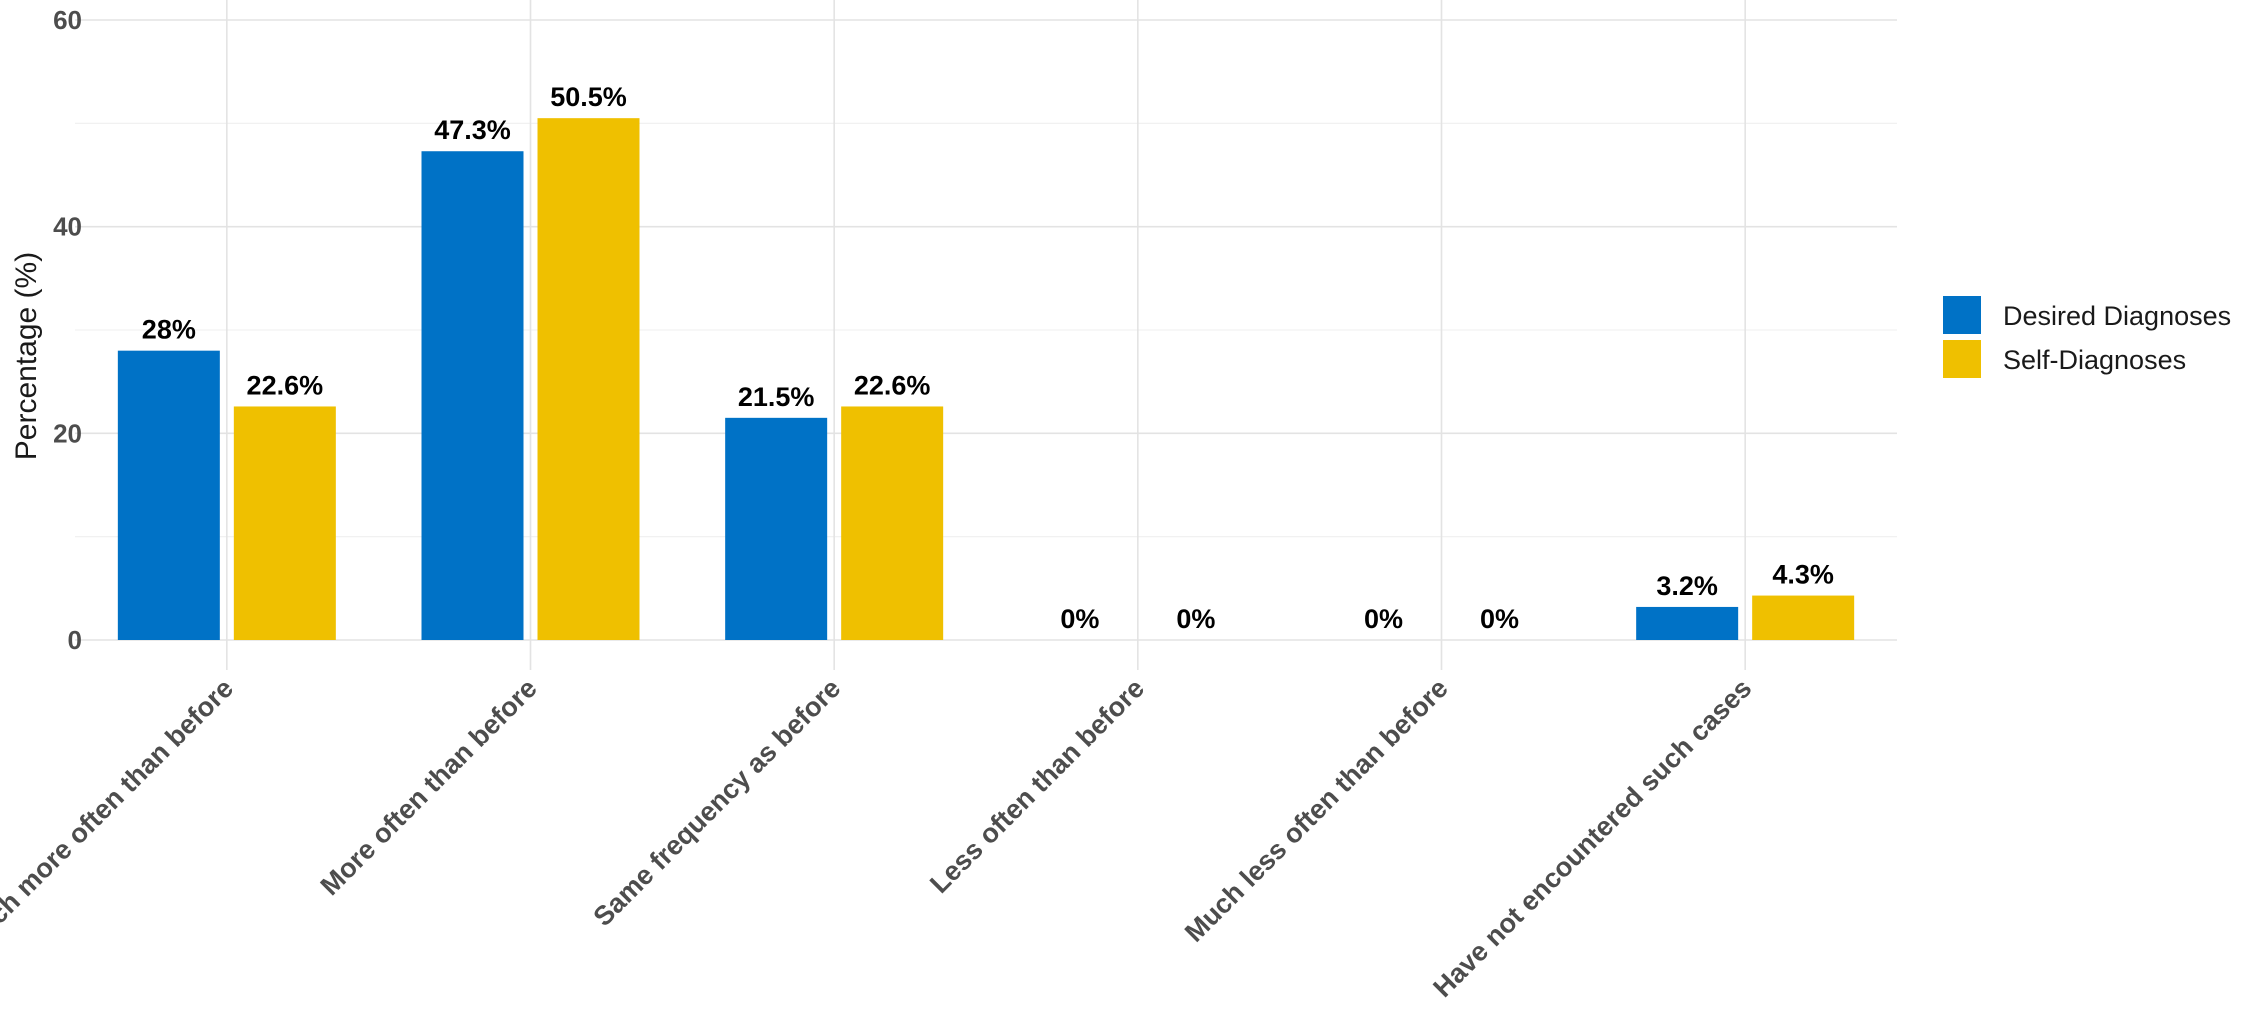  Describe the element at coordinates (67, 433) in the screenshot. I see `y-tick-label: 20` at that location.